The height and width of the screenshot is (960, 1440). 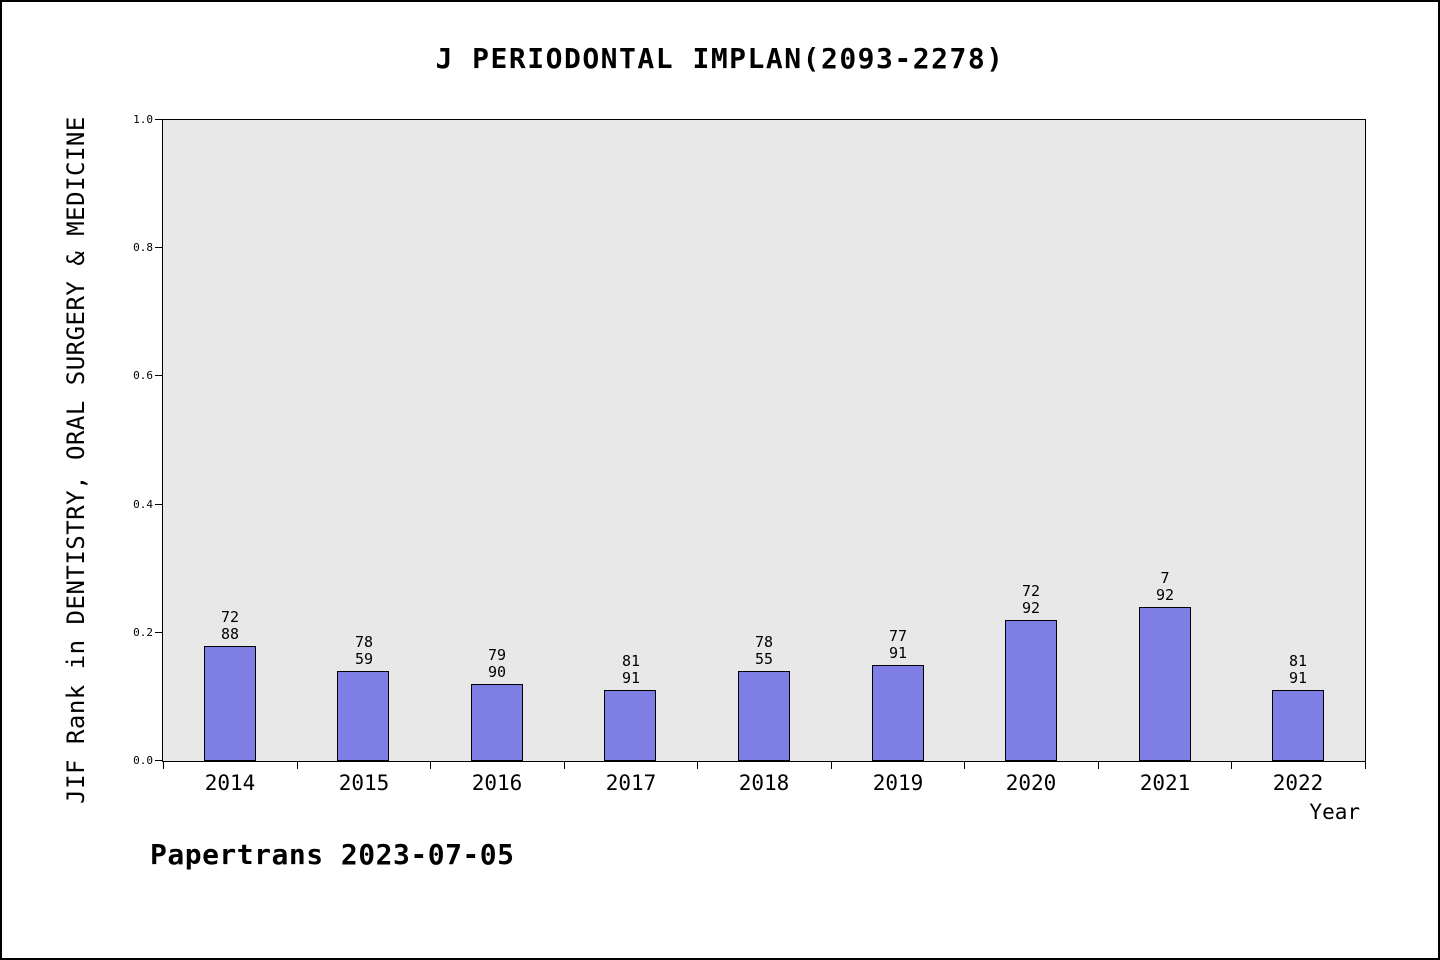 I want to click on x-tick-label: 2019, so click(x=898, y=783).